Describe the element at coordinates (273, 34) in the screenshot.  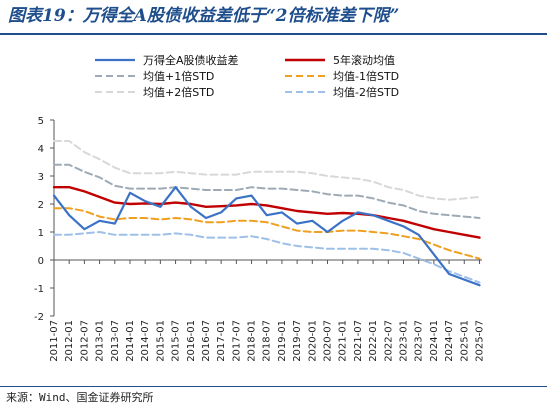
I see `title-divider` at that location.